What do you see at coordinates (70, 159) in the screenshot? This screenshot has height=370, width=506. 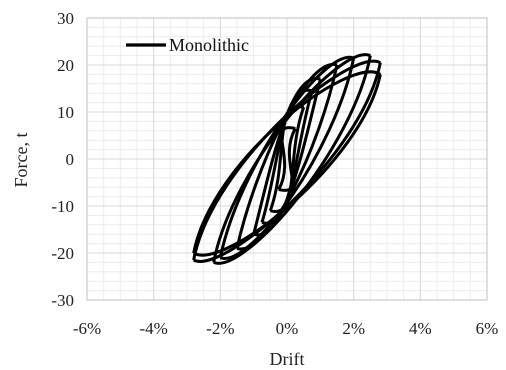 I see `y-tick-label: 0` at bounding box center [70, 159].